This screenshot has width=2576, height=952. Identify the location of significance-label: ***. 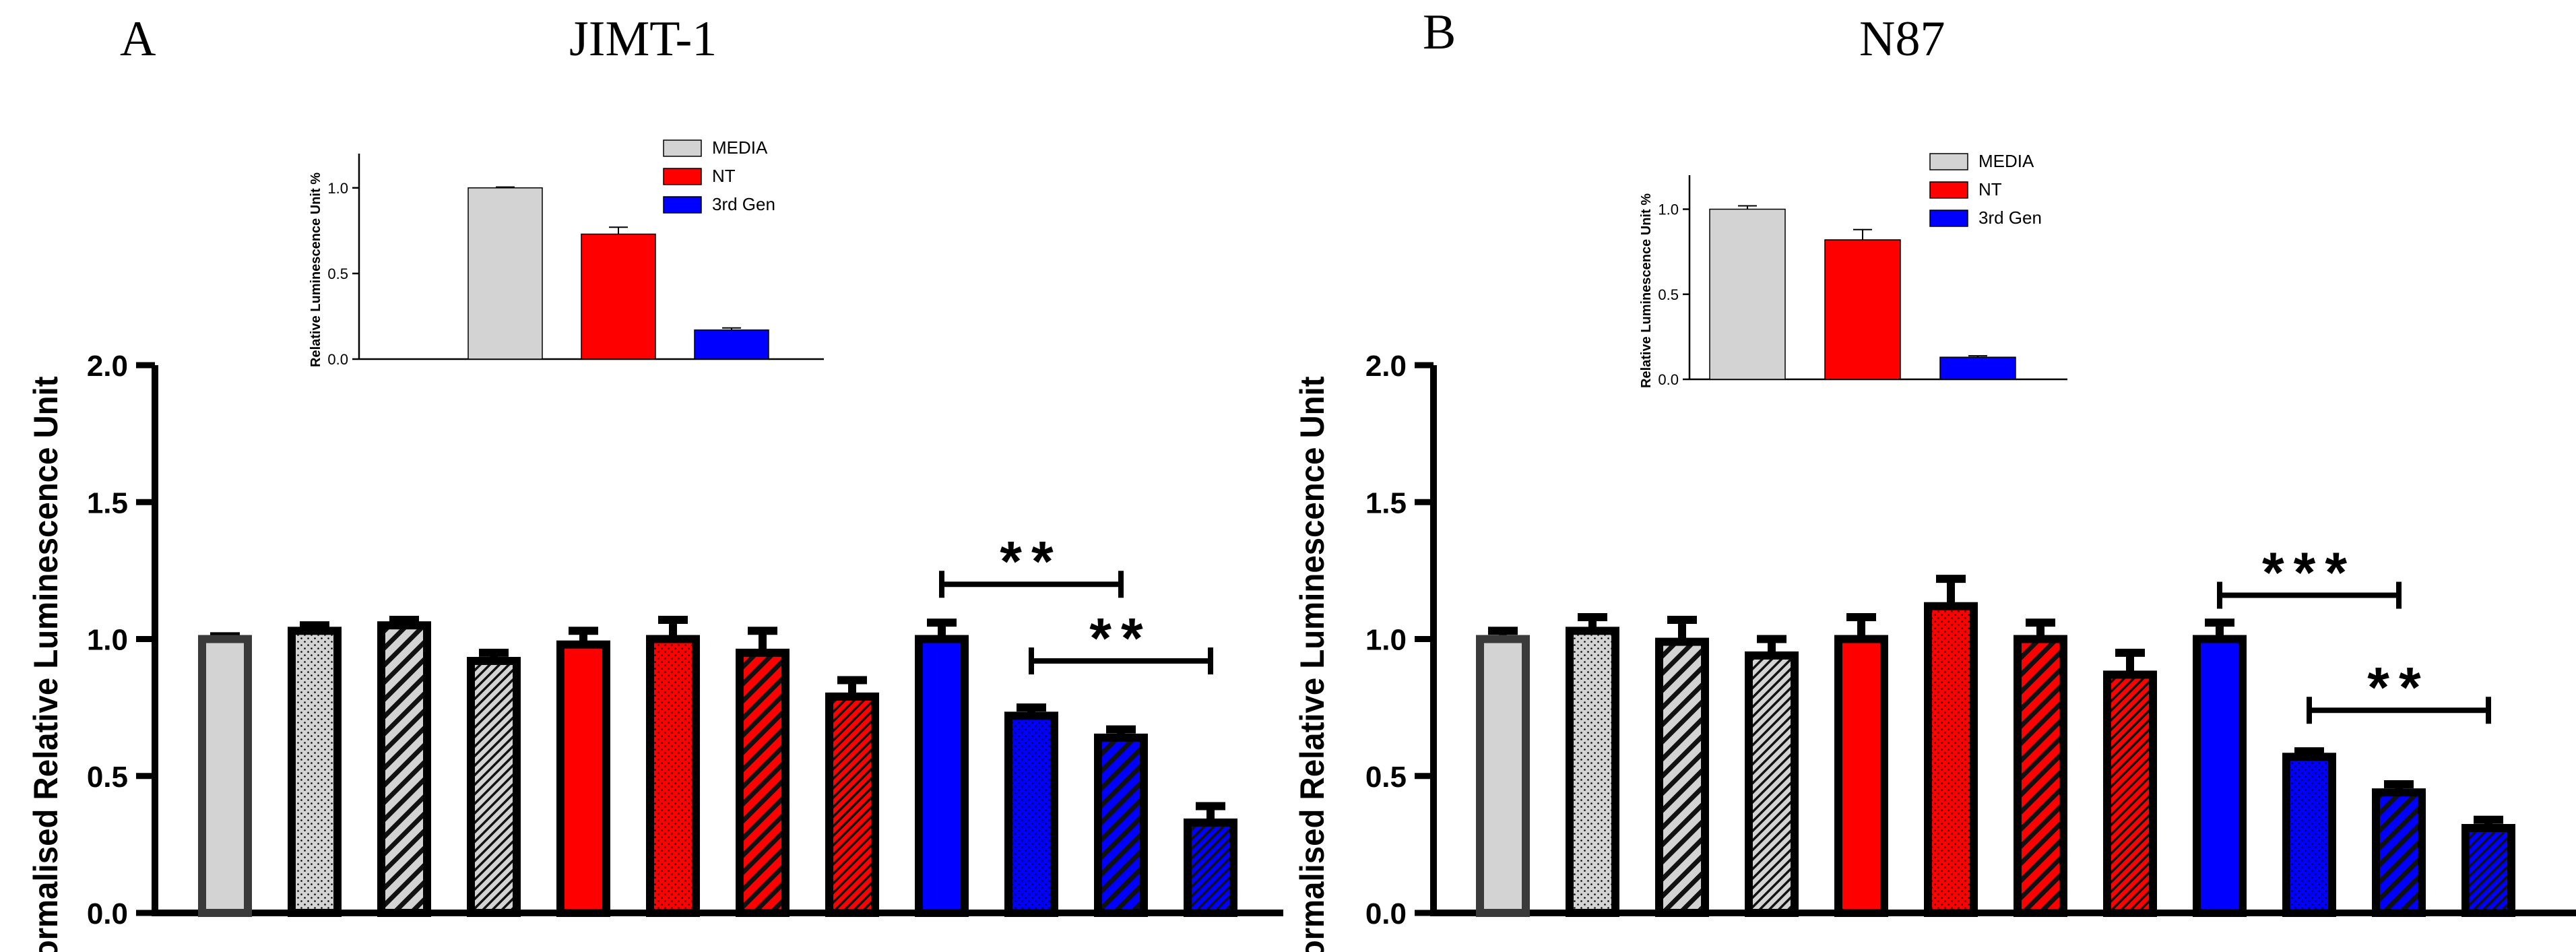
(2309, 572).